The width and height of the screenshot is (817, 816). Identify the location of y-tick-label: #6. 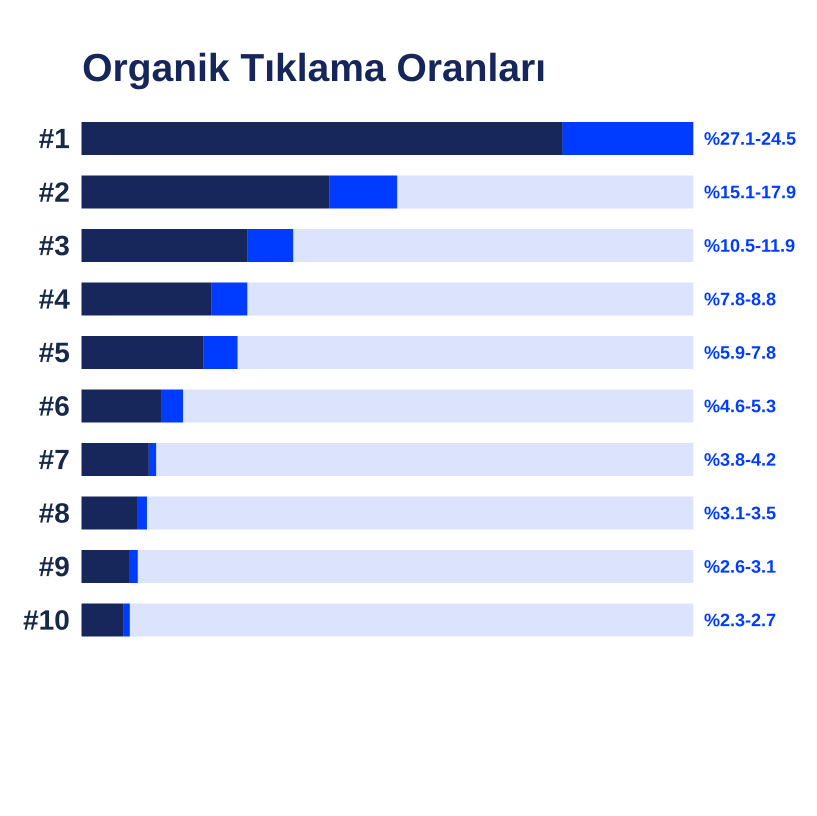
(54, 406).